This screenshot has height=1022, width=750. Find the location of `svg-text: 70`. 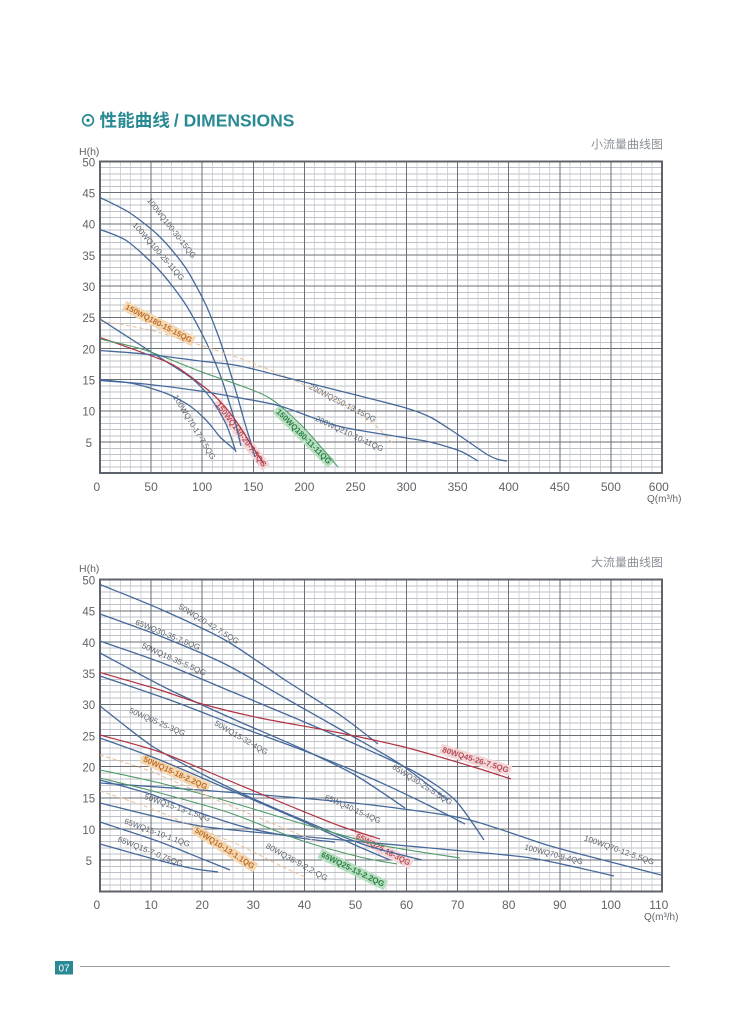

svg-text: 70 is located at coordinates (458, 905).